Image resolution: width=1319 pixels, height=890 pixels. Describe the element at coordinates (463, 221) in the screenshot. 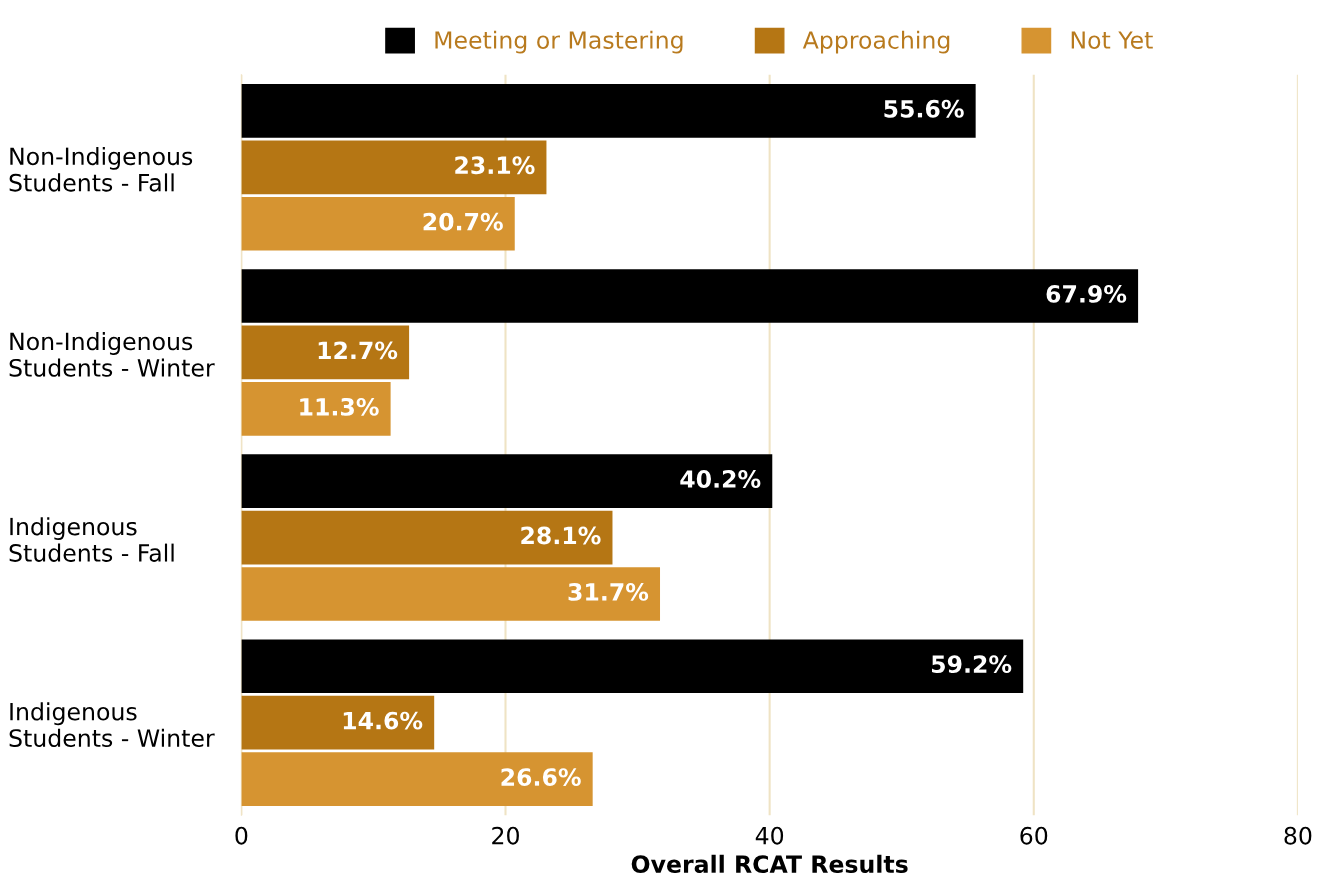

I see `data-label: 20.7%` at that location.